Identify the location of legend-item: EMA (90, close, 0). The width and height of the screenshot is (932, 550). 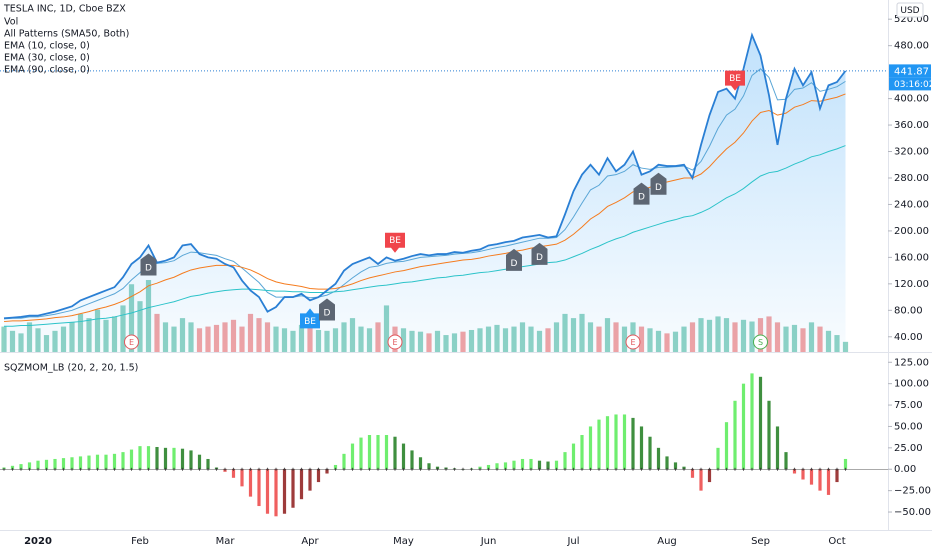
(47, 70).